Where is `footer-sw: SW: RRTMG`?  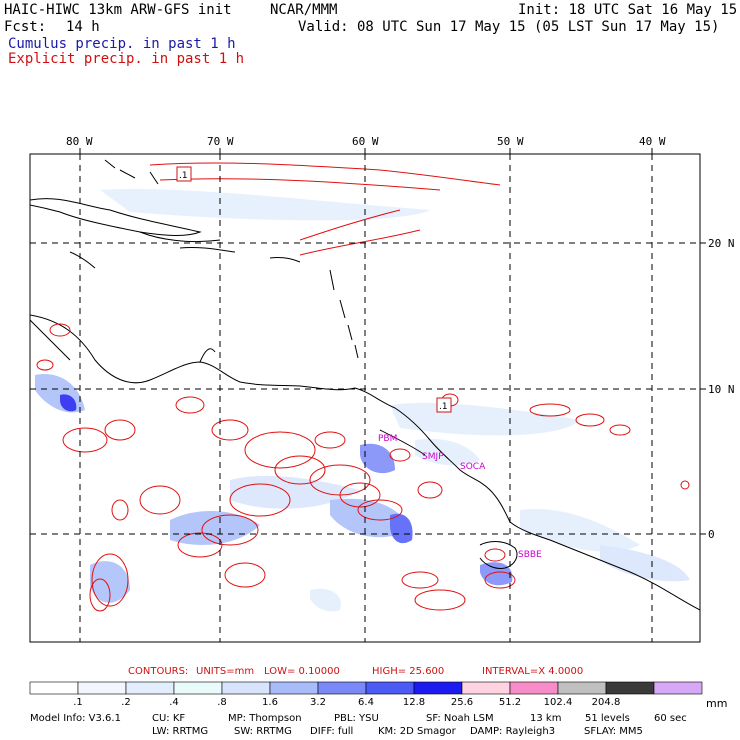 footer-sw: SW: RRTMG is located at coordinates (263, 731).